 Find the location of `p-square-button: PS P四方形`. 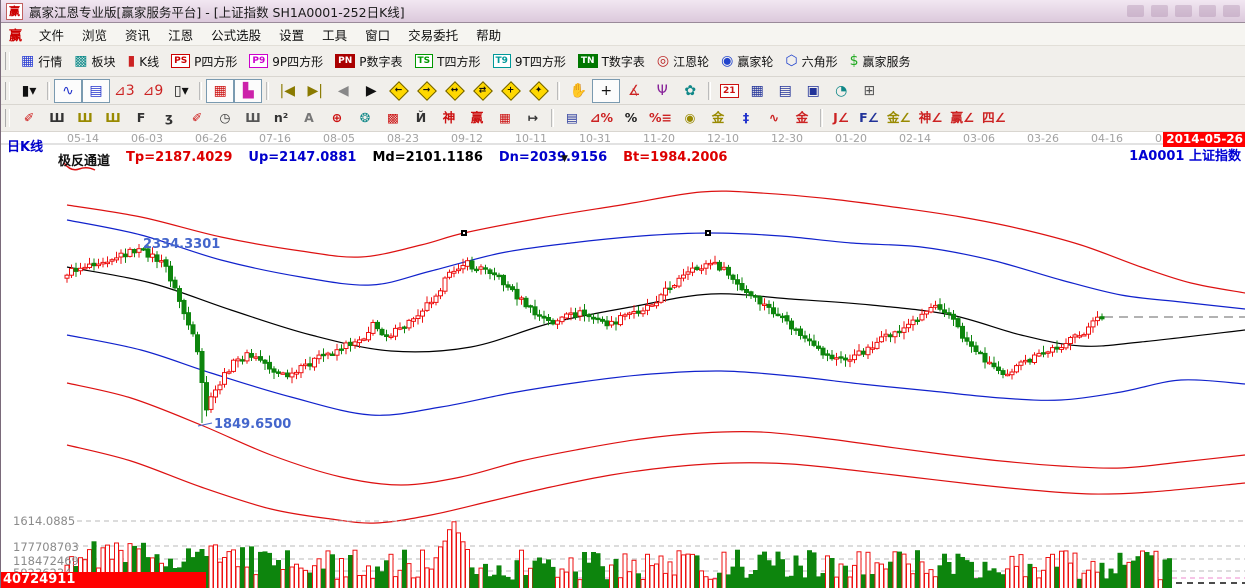

p-square-button: PS P四方形 is located at coordinates (204, 61).